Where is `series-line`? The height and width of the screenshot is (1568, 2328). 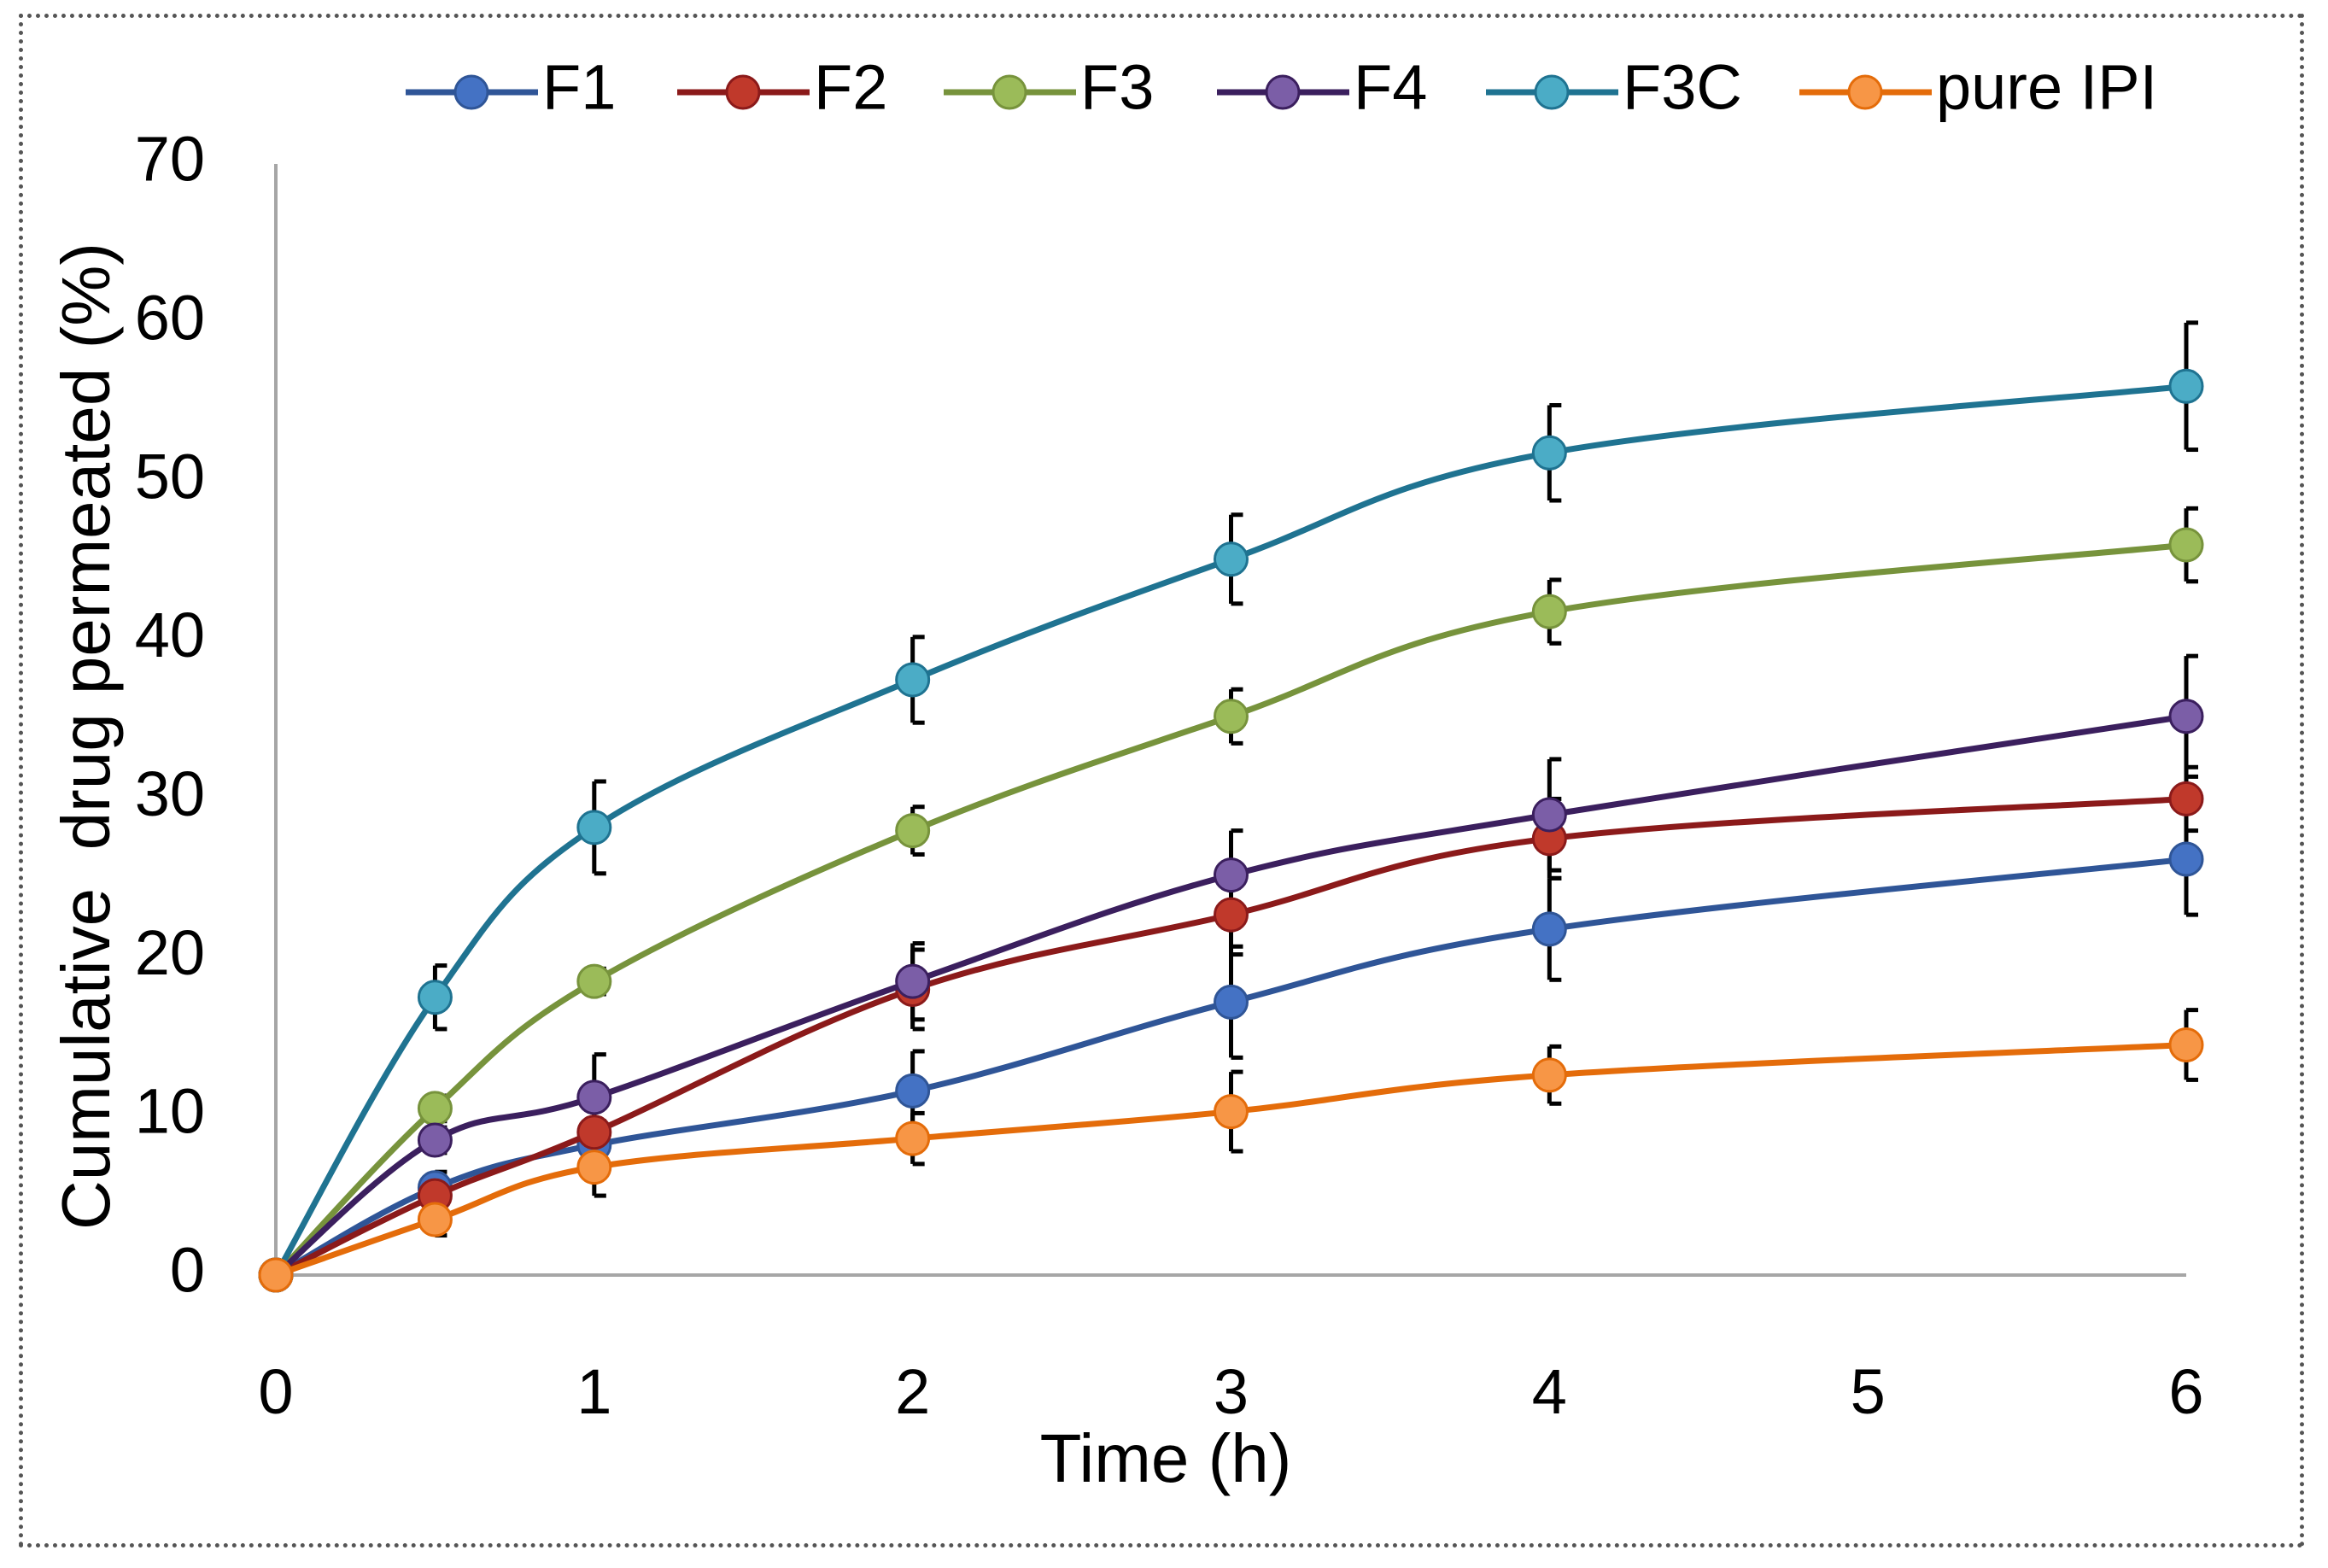 series-line is located at coordinates (1230, 1160).